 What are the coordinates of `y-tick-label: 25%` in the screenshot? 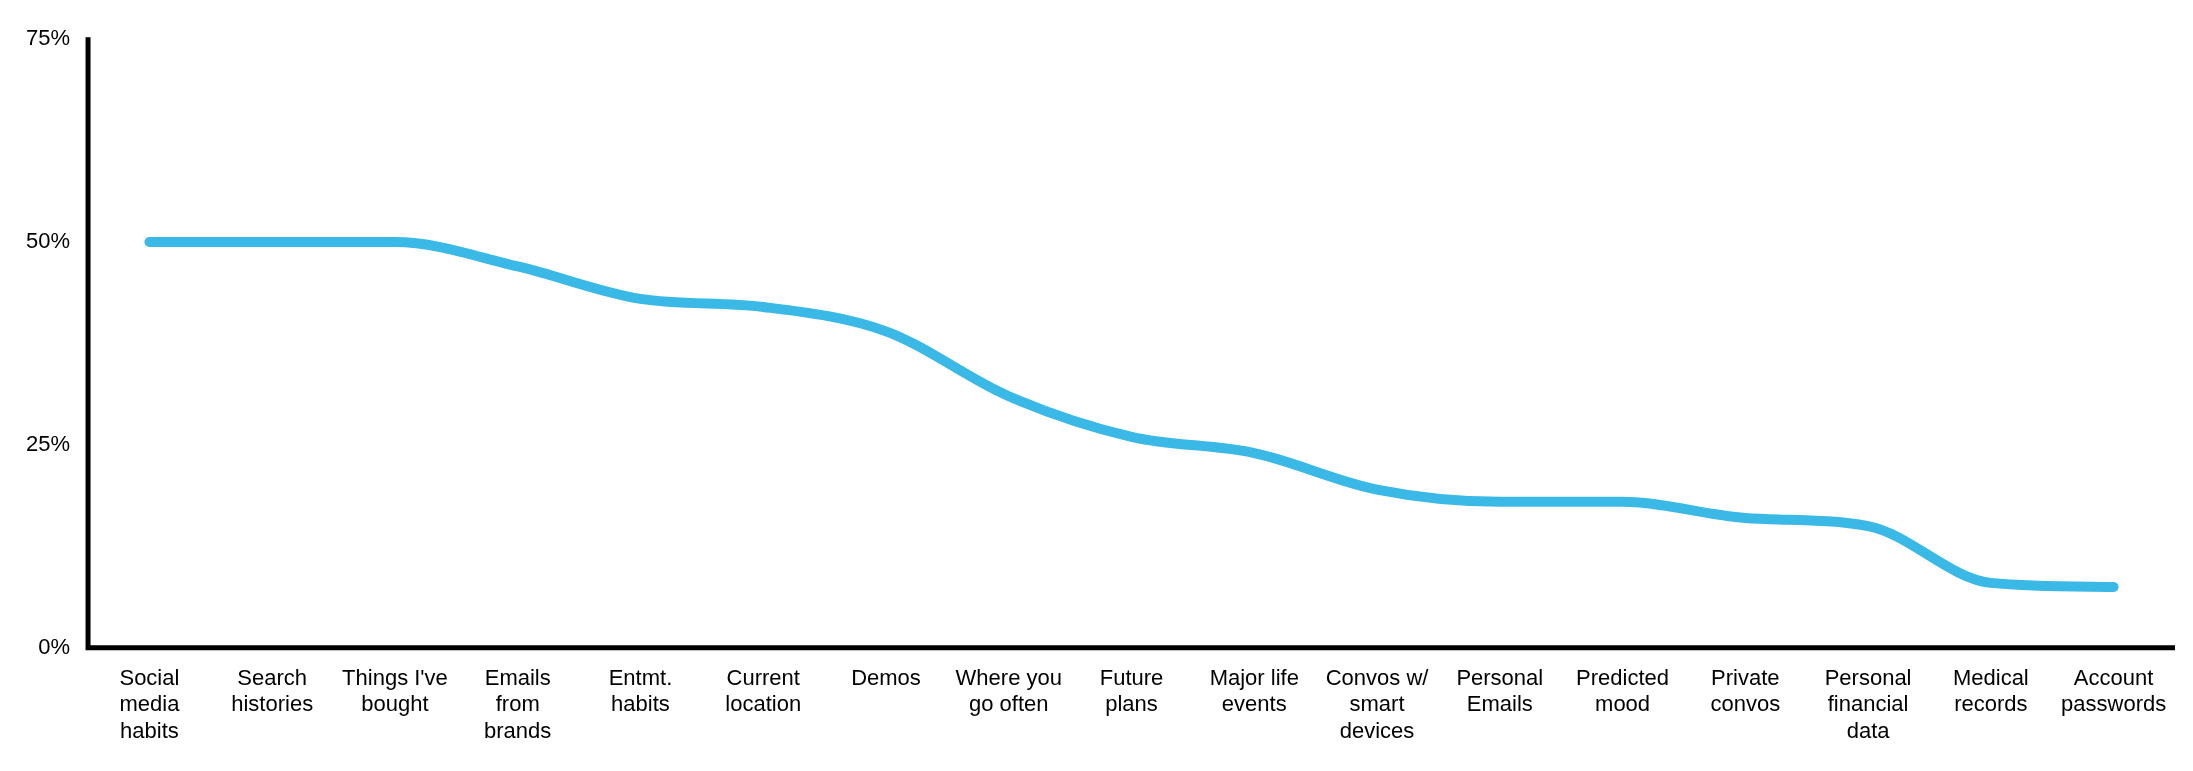 It's located at (48, 443).